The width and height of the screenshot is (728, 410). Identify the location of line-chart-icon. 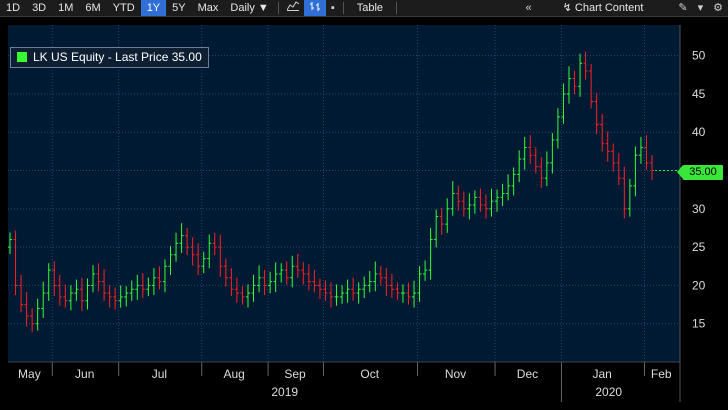
(293, 8).